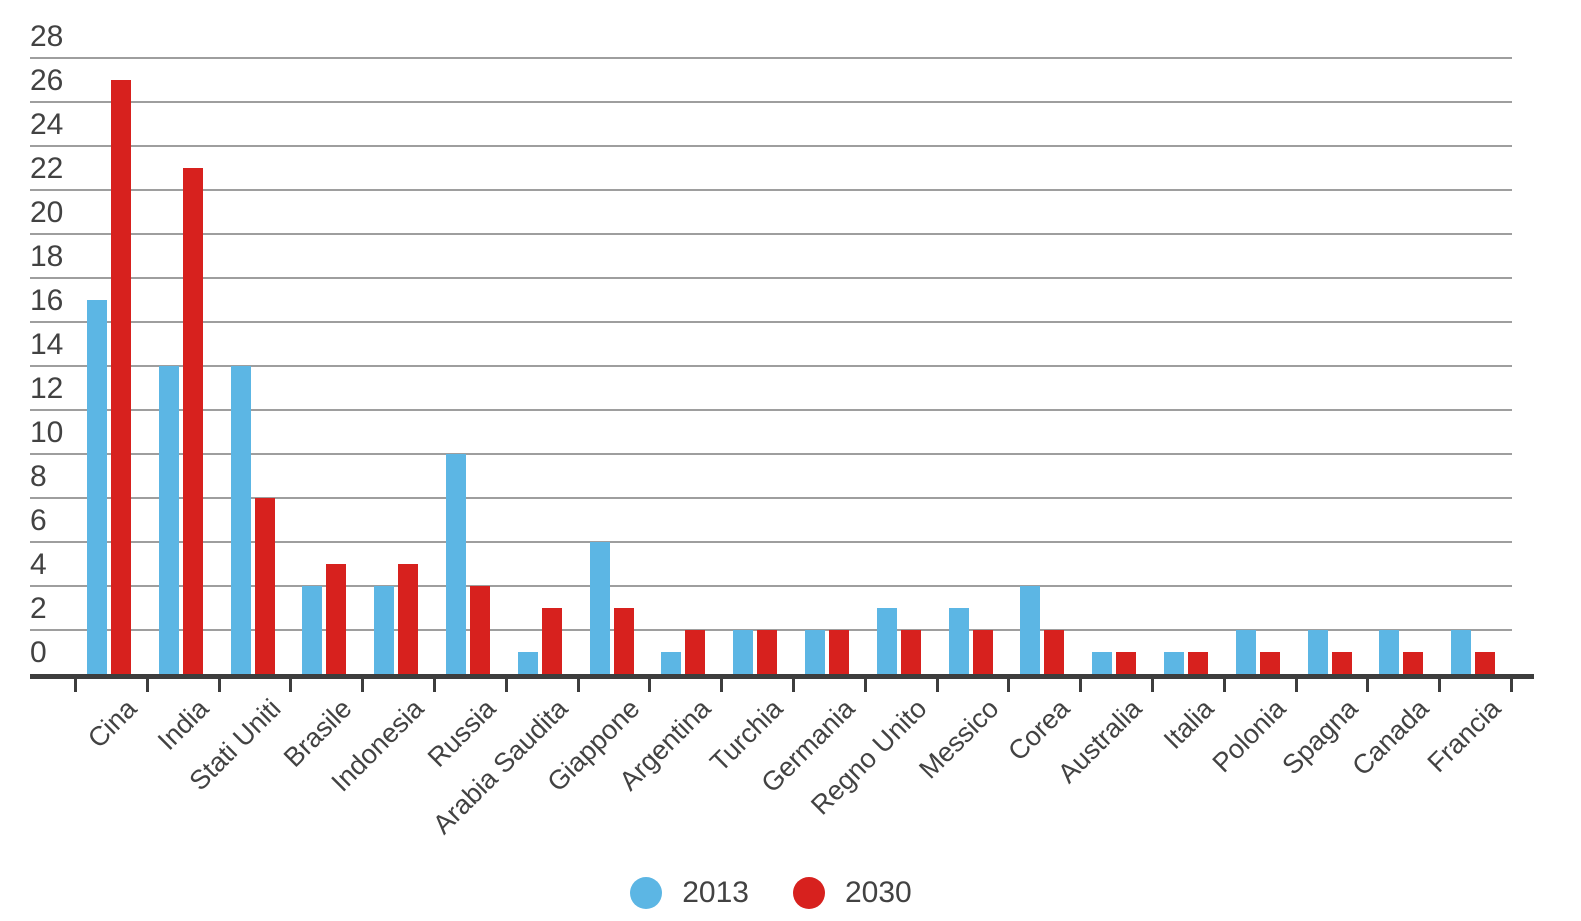 Image resolution: width=1581 pixels, height=921 pixels. What do you see at coordinates (455, 564) in the screenshot?
I see `bar-2013-russia` at bounding box center [455, 564].